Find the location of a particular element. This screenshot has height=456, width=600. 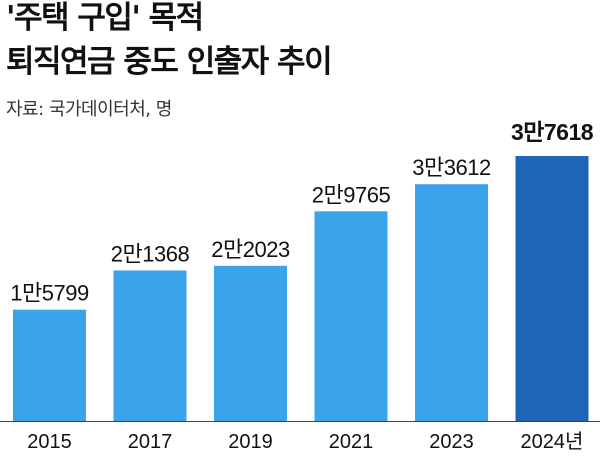

chart-title-line-2: 퇴직연금 중도 인출자 추이 is located at coordinates (169, 62).